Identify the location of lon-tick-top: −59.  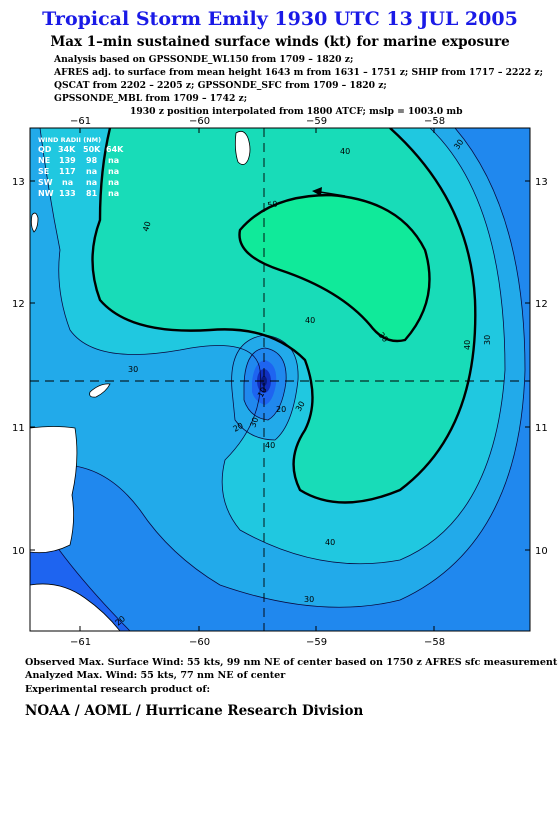
(316, 121).